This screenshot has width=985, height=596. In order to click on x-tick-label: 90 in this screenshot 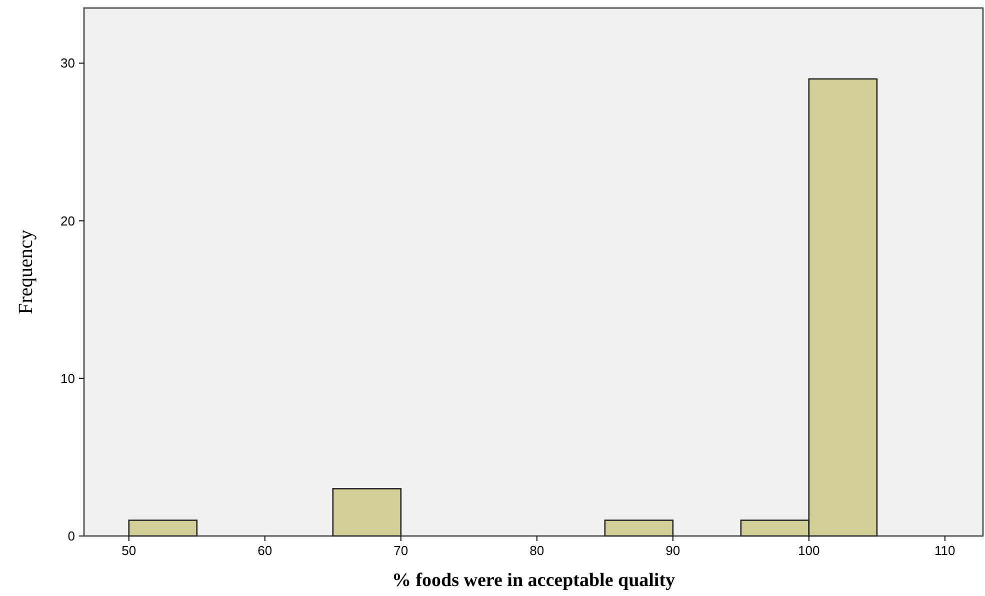, I will do `click(673, 550)`.